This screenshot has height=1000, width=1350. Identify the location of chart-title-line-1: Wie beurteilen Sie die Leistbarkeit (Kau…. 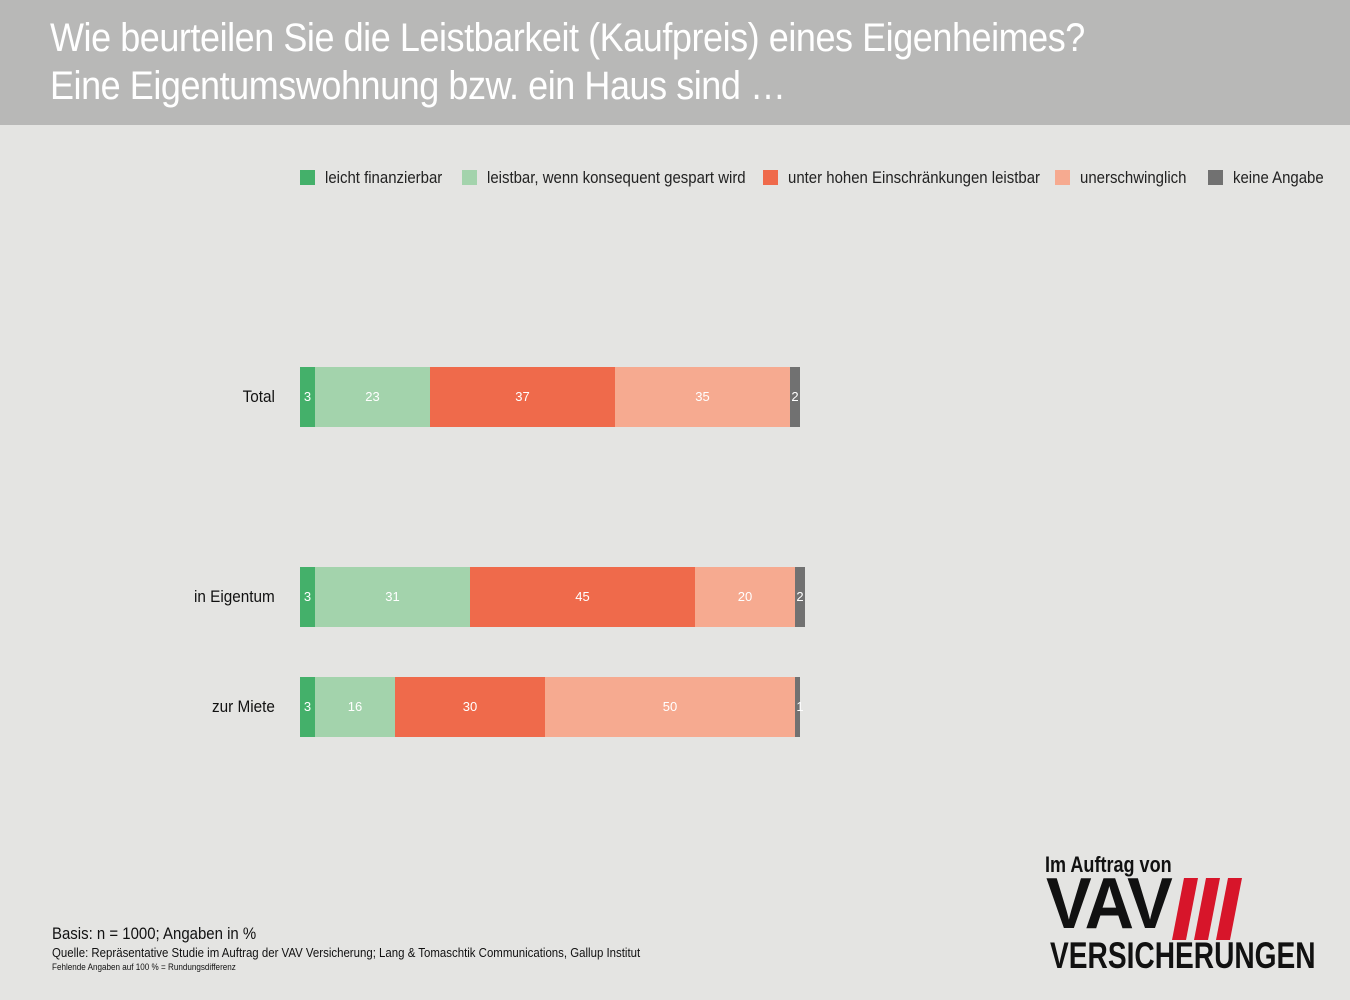
(567, 38).